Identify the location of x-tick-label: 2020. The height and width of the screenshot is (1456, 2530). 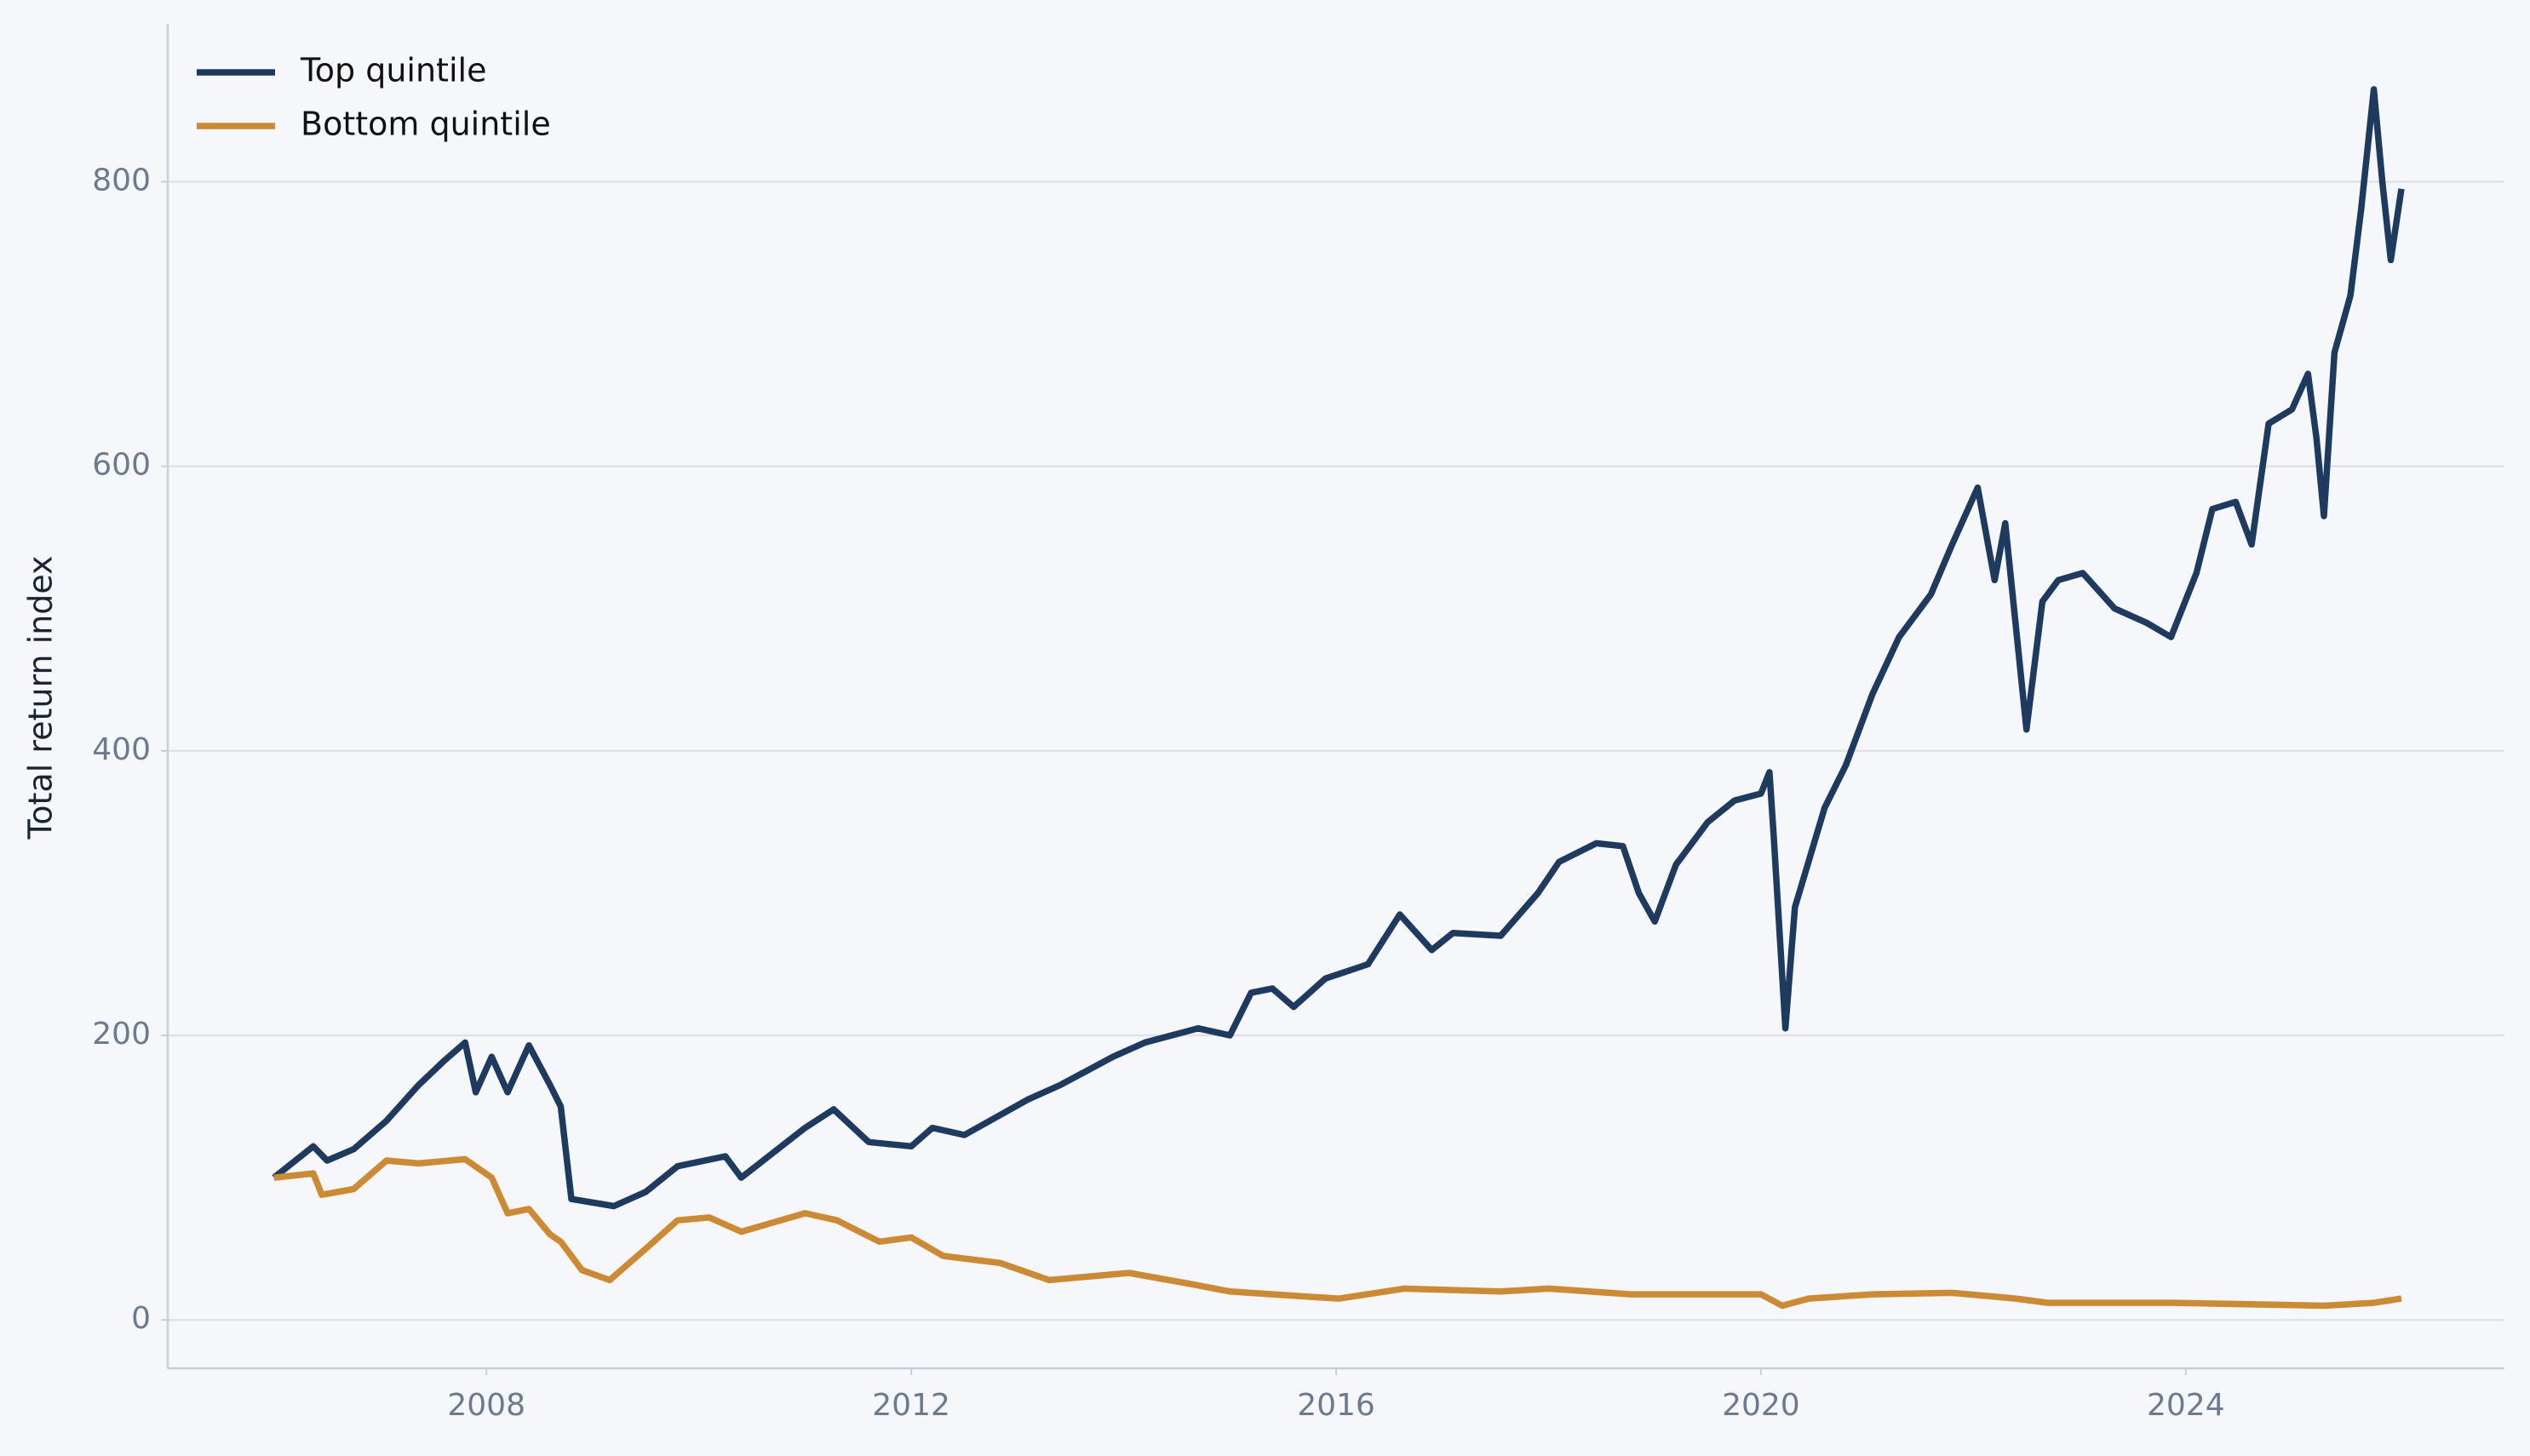
(1761, 1405).